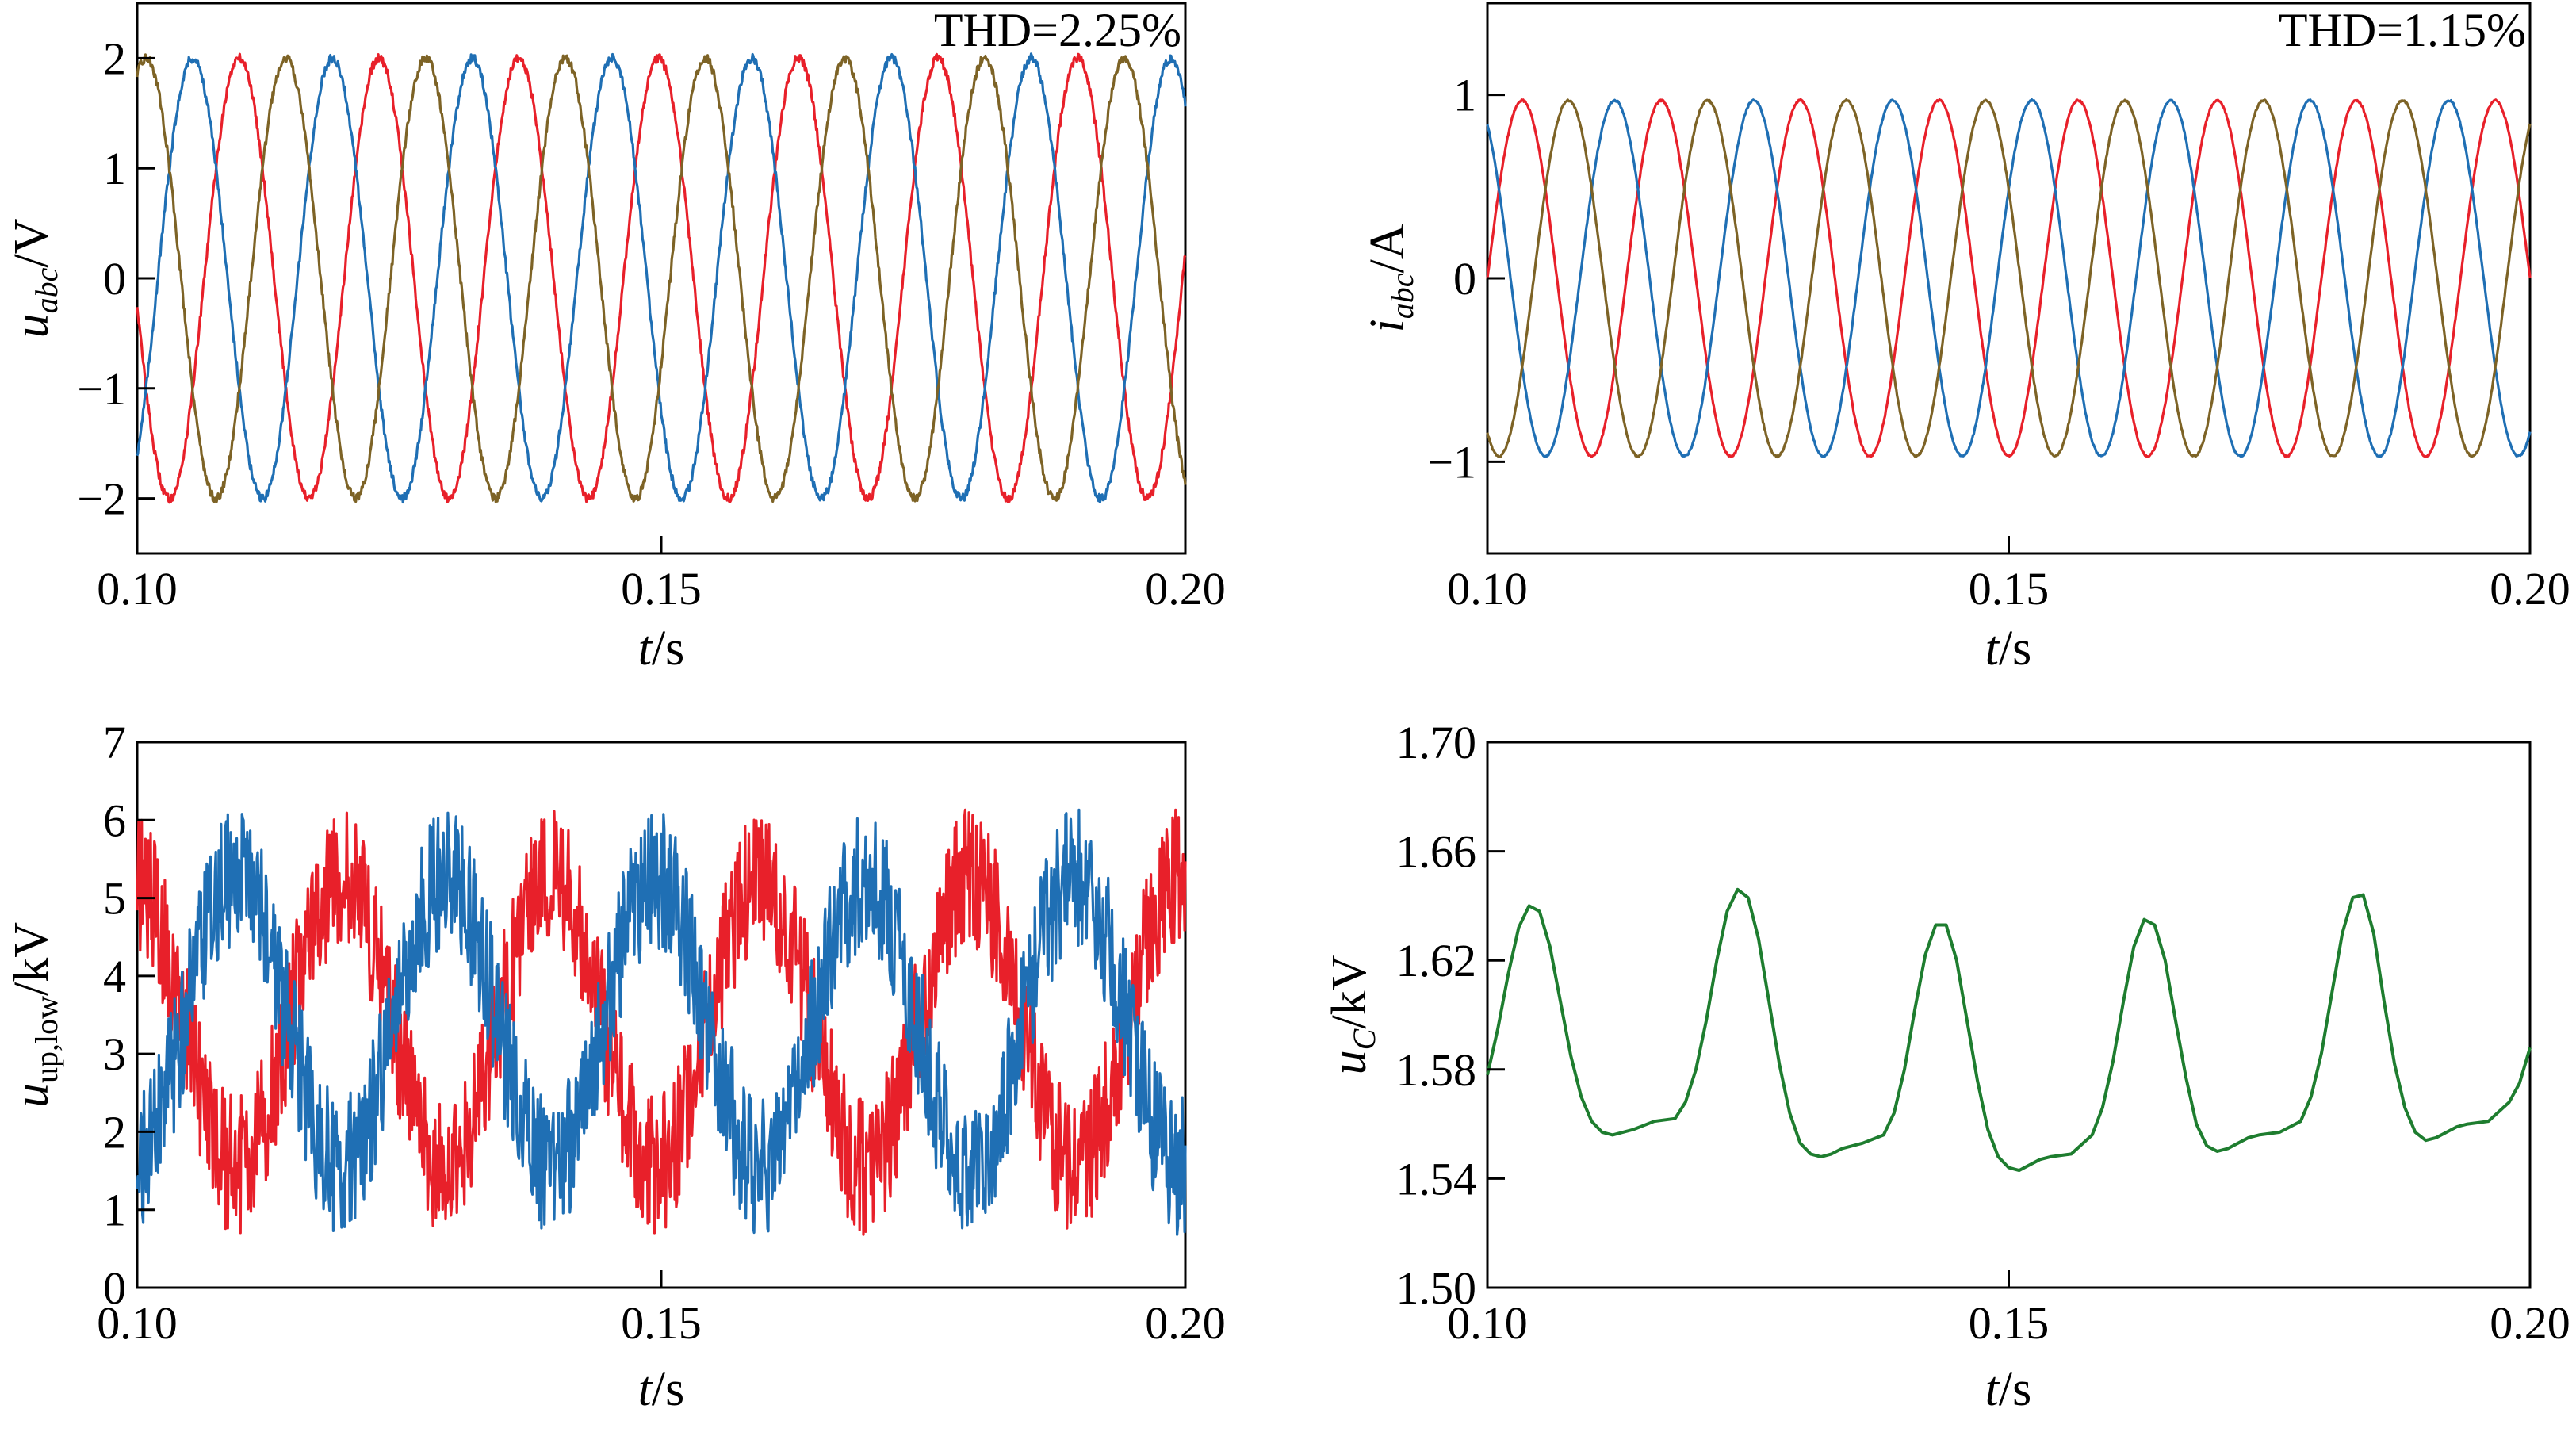  I want to click on y-tick-label: 4, so click(114, 977).